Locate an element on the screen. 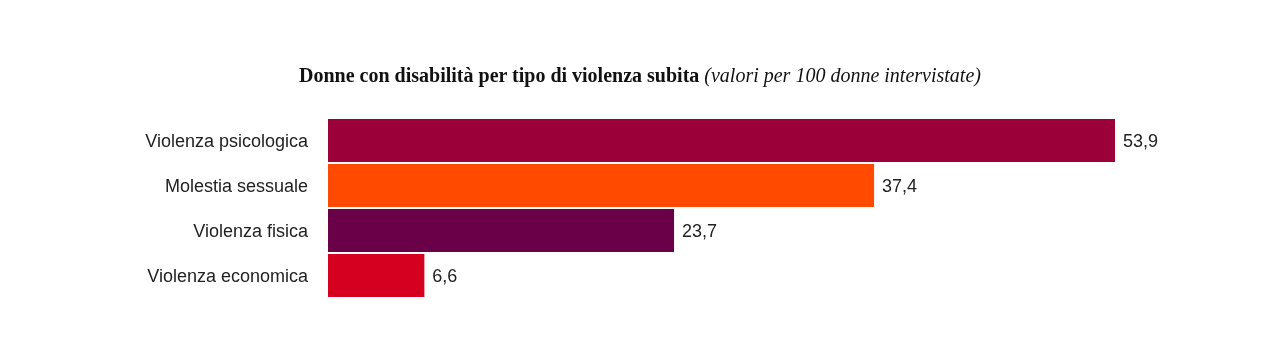 The height and width of the screenshot is (343, 1280). y-tick-label: Violenza fisica is located at coordinates (251, 230).